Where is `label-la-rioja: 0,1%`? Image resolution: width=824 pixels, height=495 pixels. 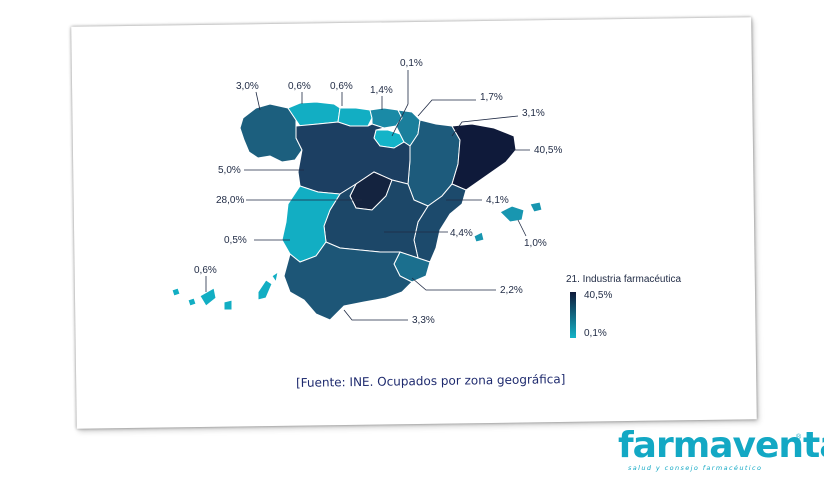 label-la-rioja: 0,1% is located at coordinates (411, 63).